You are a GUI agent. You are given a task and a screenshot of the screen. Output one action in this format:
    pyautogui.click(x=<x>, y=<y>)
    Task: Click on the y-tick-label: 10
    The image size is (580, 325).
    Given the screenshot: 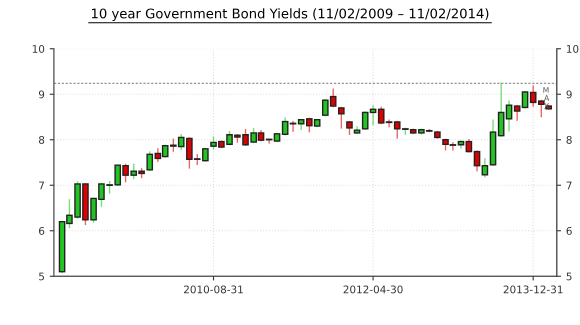 What is the action you would take?
    pyautogui.click(x=38, y=48)
    